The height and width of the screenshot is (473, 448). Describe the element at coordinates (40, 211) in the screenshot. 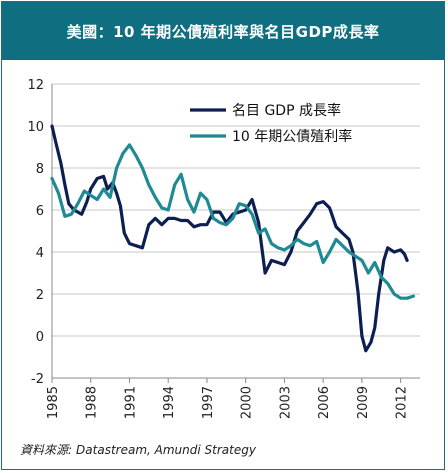

I see `y-tick-label: 6` at that location.